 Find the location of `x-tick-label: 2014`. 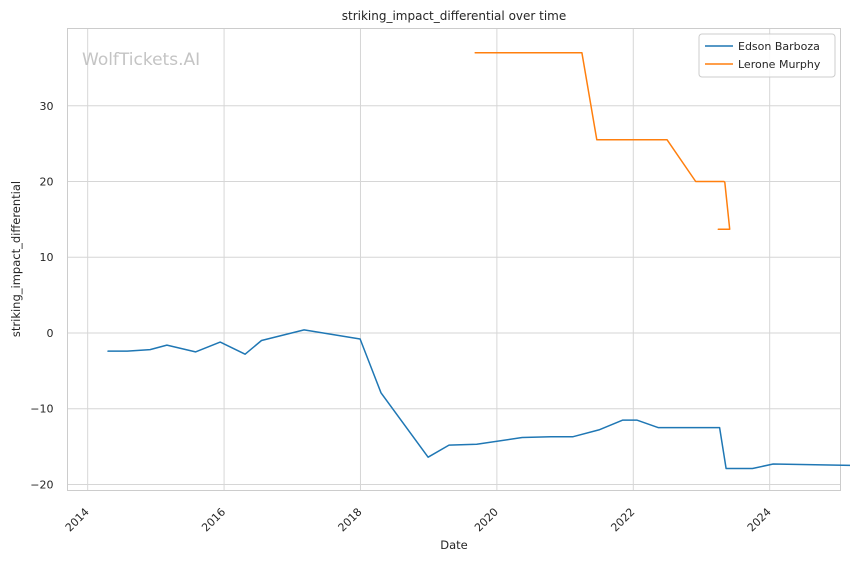

x-tick-label: 2014 is located at coordinates (77, 519).